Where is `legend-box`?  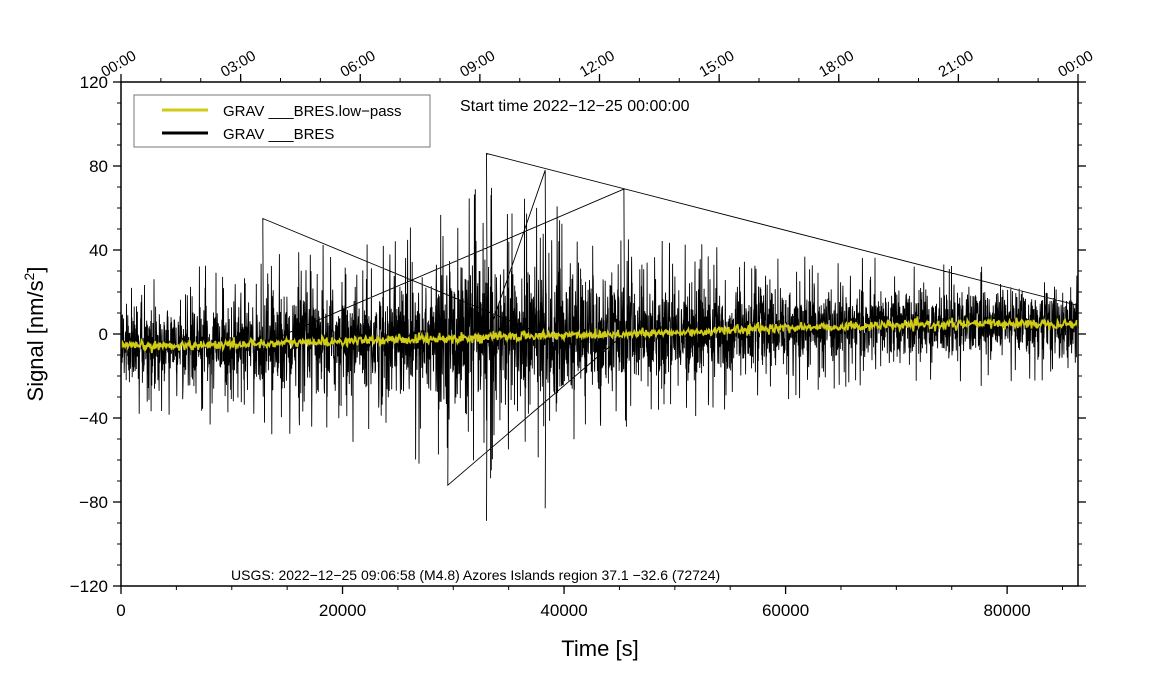 legend-box is located at coordinates (282, 121).